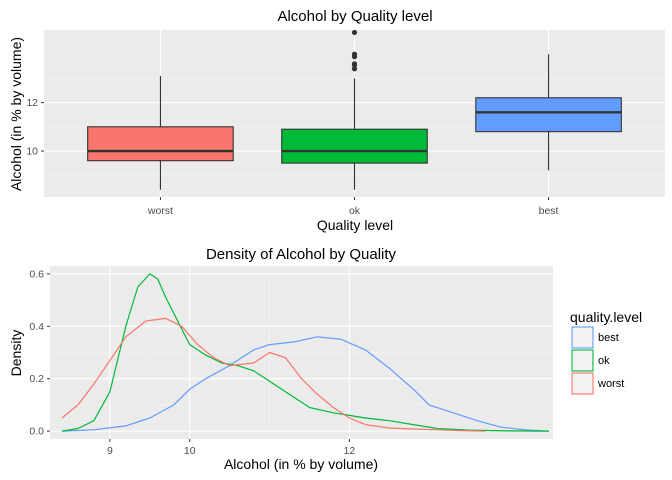  What do you see at coordinates (548, 115) in the screenshot?
I see `box-best` at bounding box center [548, 115].